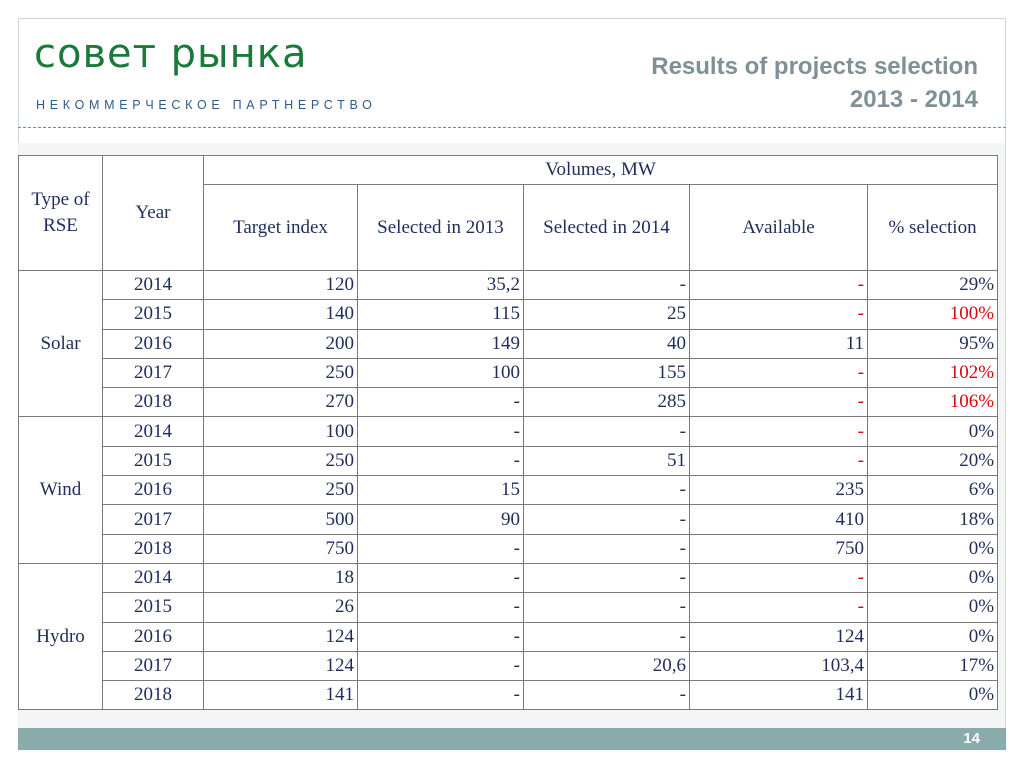 The width and height of the screenshot is (1024, 768). Describe the element at coordinates (440, 314) in the screenshot. I see `sel2013-cell: 115` at that location.